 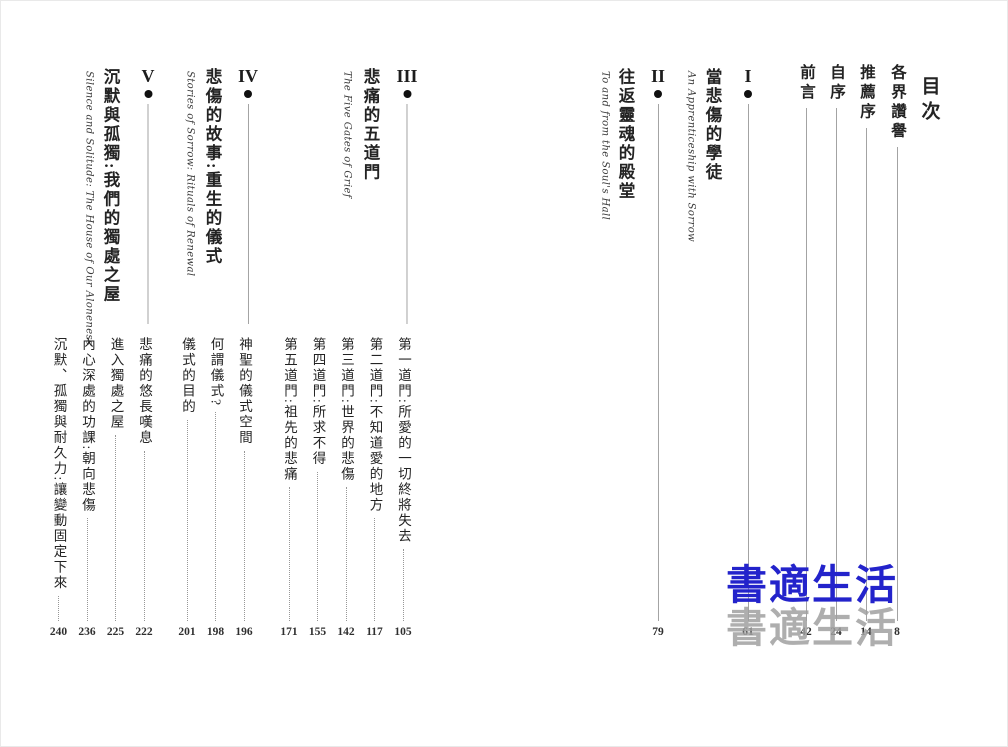 What do you see at coordinates (625, 134) in the screenshot?
I see `chapter-title: 往返靈魂的殿堂` at bounding box center [625, 134].